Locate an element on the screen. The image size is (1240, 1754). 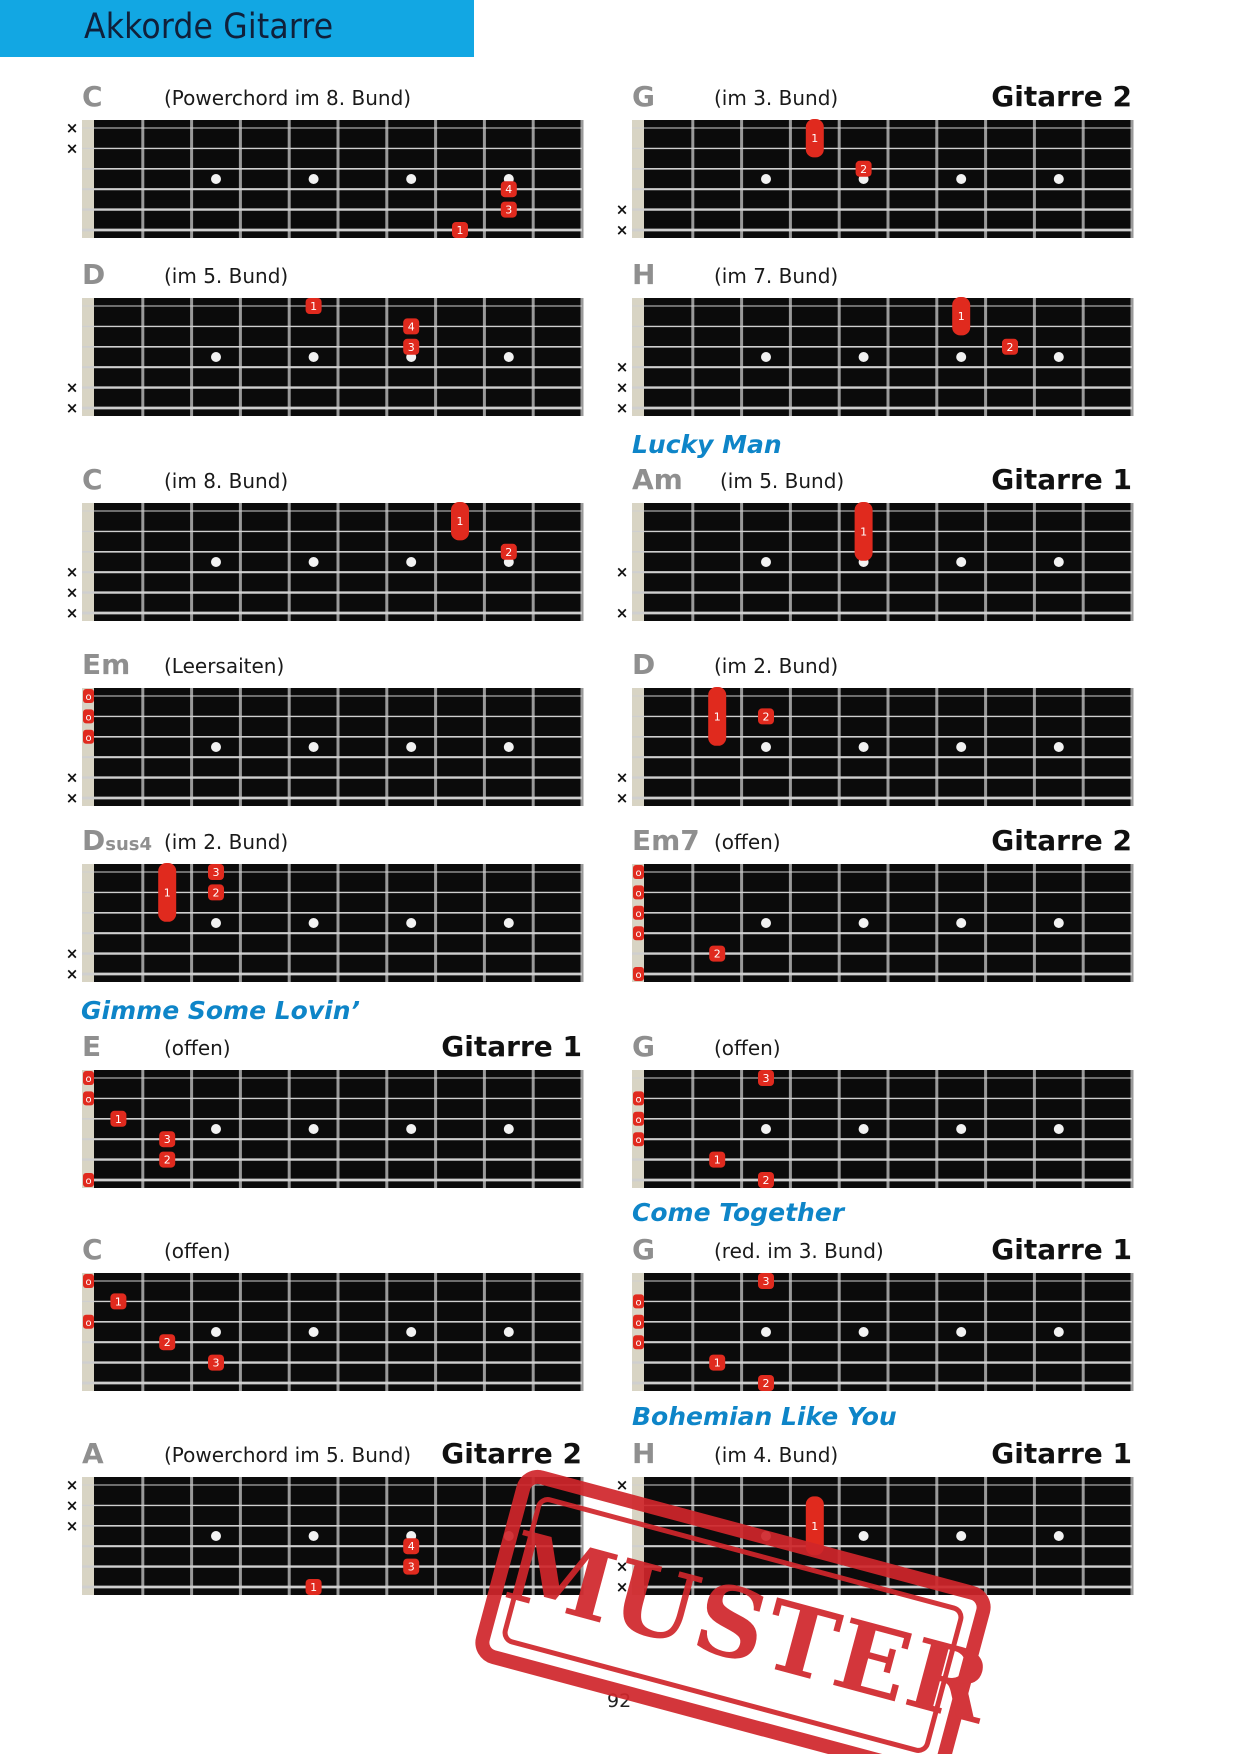
chord-label-row: H (im 4. Bund) Gitarre 1 is located at coordinates (882, 1454).